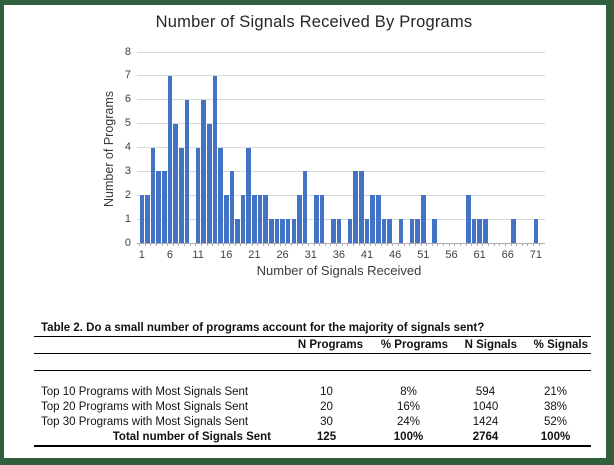 This screenshot has width=614, height=465. What do you see at coordinates (408, 422) in the screenshot?
I see `row-value: 24%` at bounding box center [408, 422].